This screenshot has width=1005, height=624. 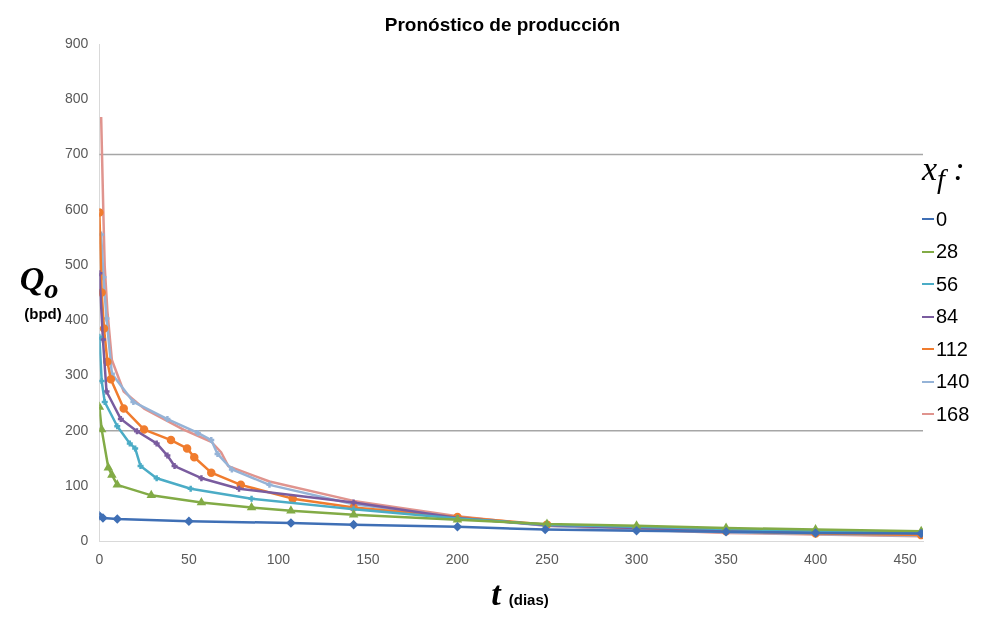 What do you see at coordinates (77, 98) in the screenshot?
I see `y-tick-label: 800` at bounding box center [77, 98].